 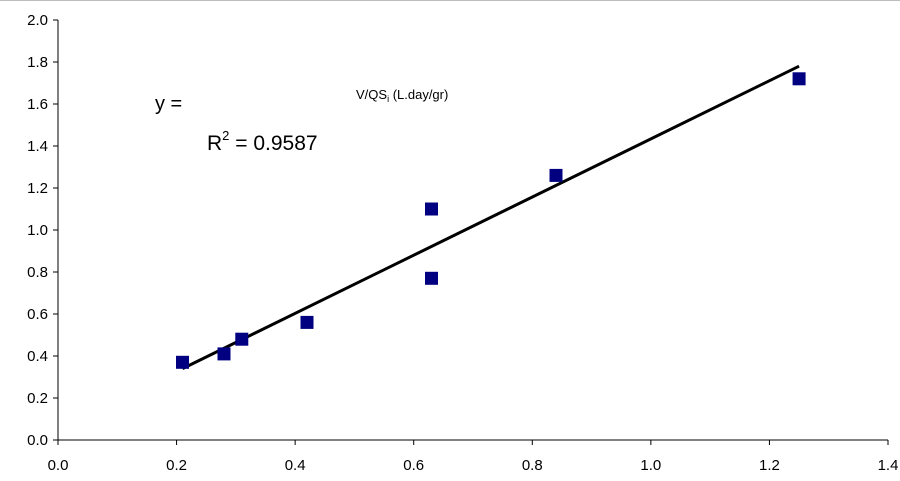 I want to click on axis-note-units: (L.day/gr), so click(x=418, y=94).